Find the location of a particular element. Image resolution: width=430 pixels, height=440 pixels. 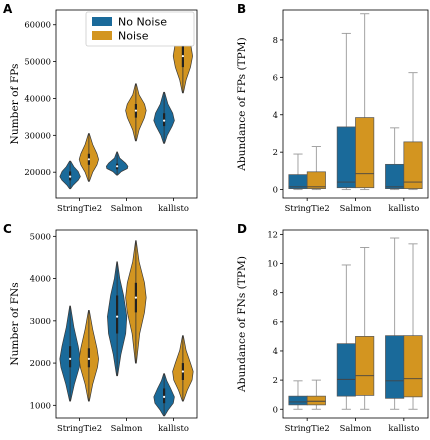

panel-letter: A is located at coordinates (8, 9).